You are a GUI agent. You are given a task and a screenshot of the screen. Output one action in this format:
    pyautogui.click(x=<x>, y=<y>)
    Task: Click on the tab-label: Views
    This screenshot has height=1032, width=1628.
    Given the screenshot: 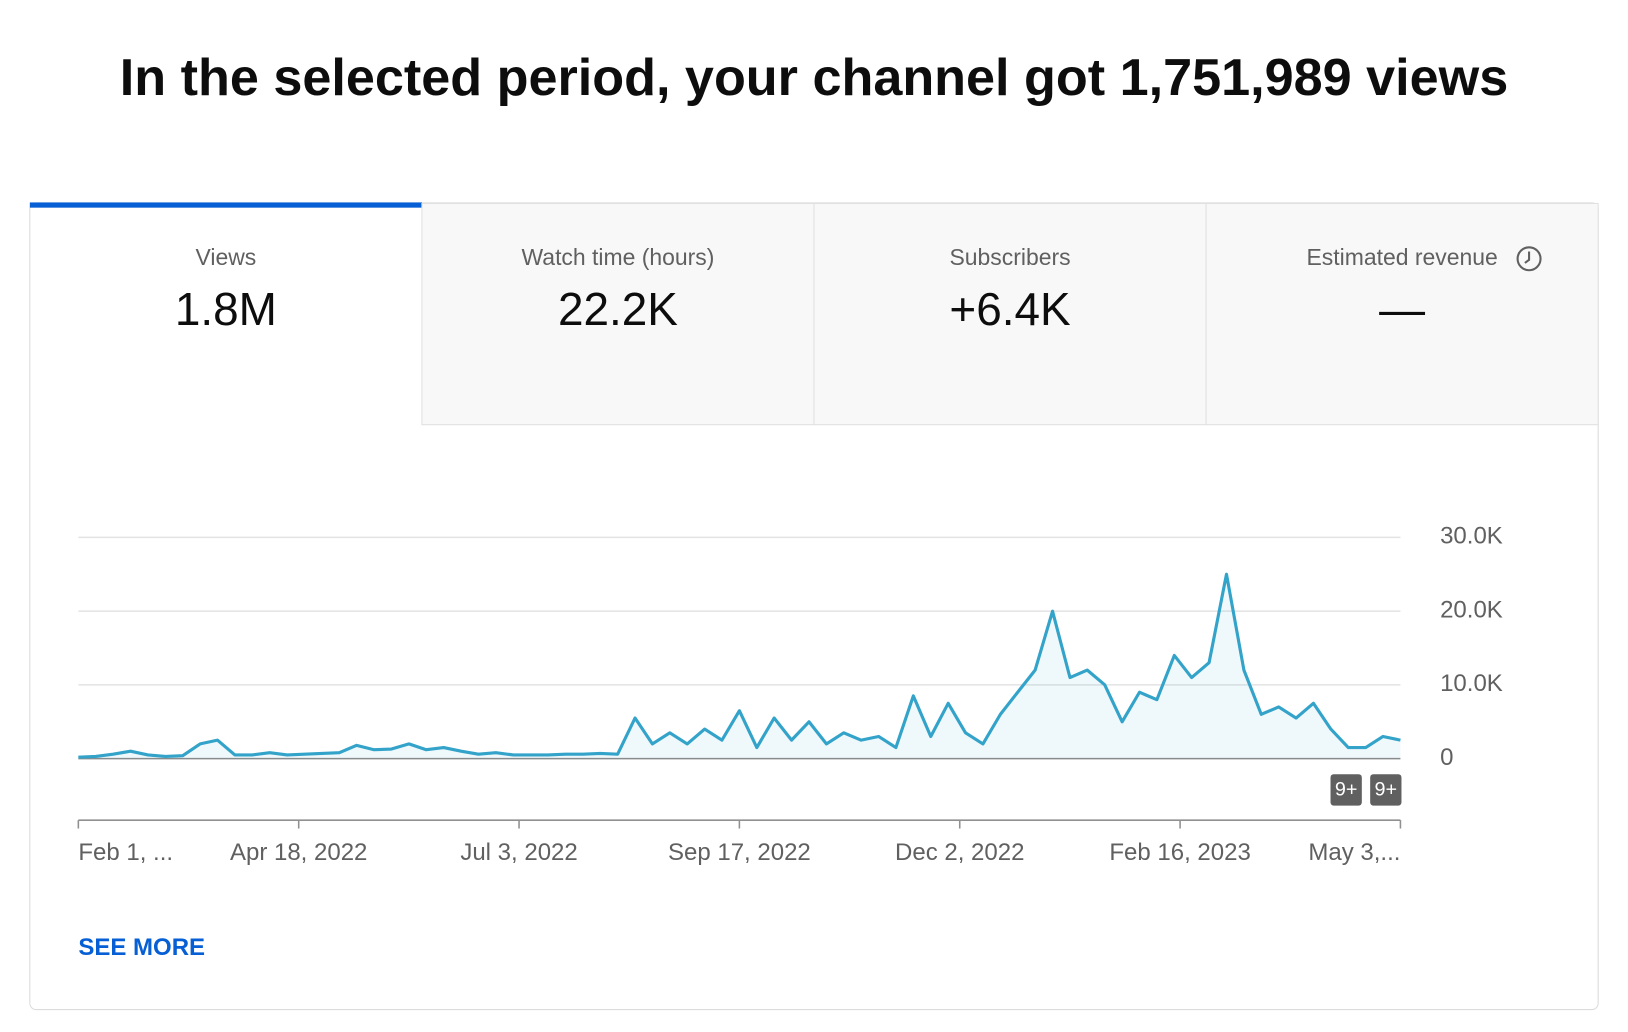 What is the action you would take?
    pyautogui.click(x=225, y=257)
    